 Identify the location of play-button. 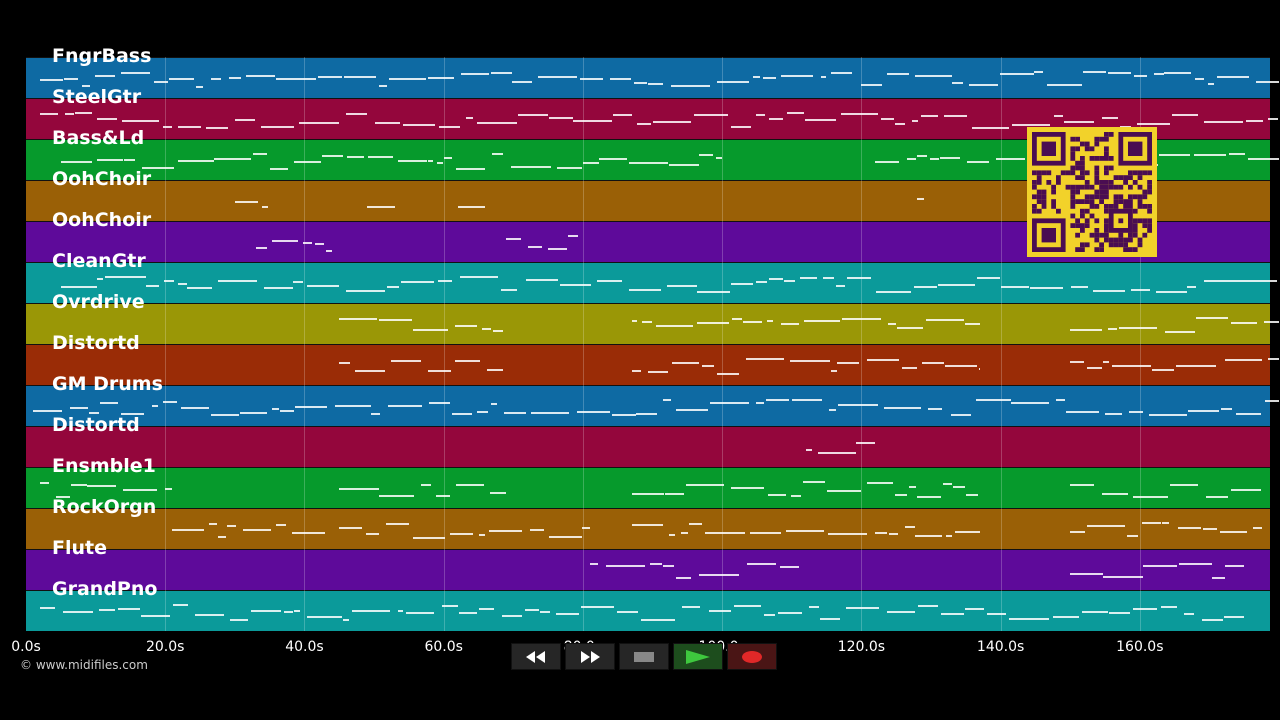
(698, 656).